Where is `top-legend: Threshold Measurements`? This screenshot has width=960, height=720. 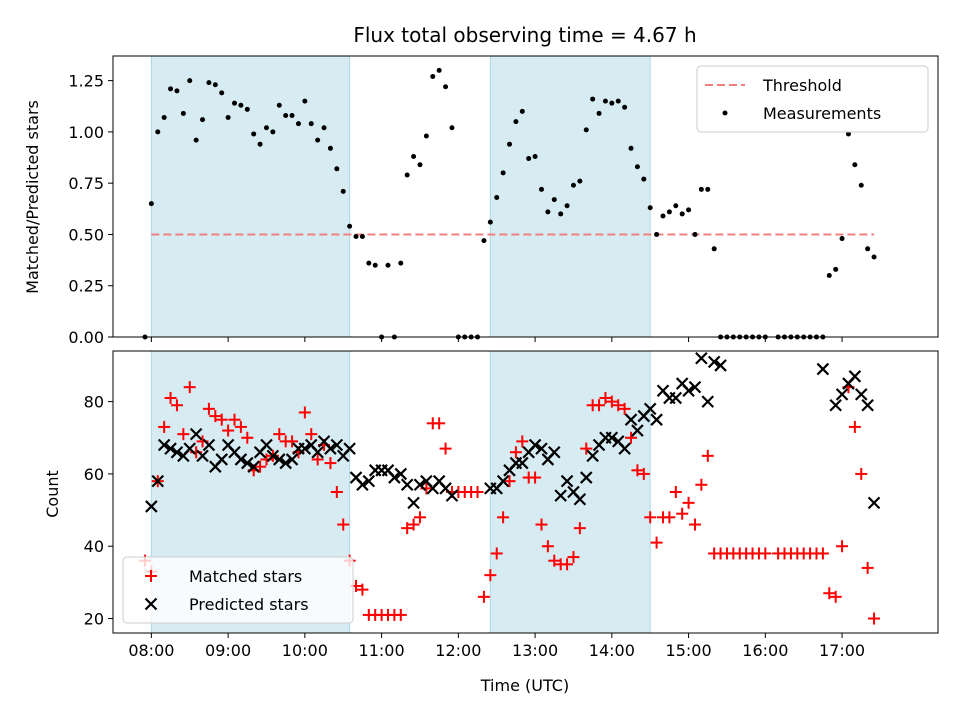 top-legend: Threshold Measurements is located at coordinates (812, 99).